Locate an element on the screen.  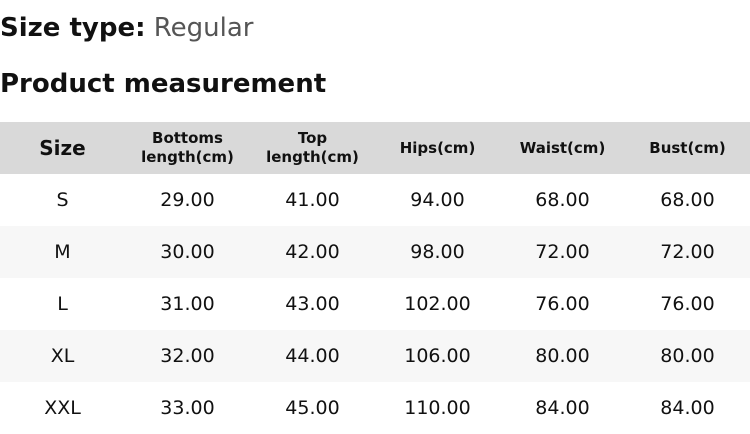
table-row: XL 32.00 44.00 106.00 80.00 80.00 is located at coordinates (375, 356).